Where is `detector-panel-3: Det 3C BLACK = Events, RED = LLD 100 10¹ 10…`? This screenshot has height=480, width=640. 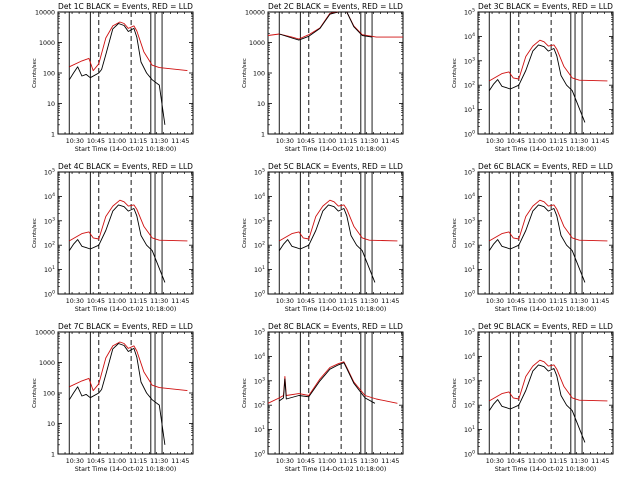
detector-panel-3: Det 3C BLACK = Events, RED = LLD 100 10¹ 10… is located at coordinates (533, 77).